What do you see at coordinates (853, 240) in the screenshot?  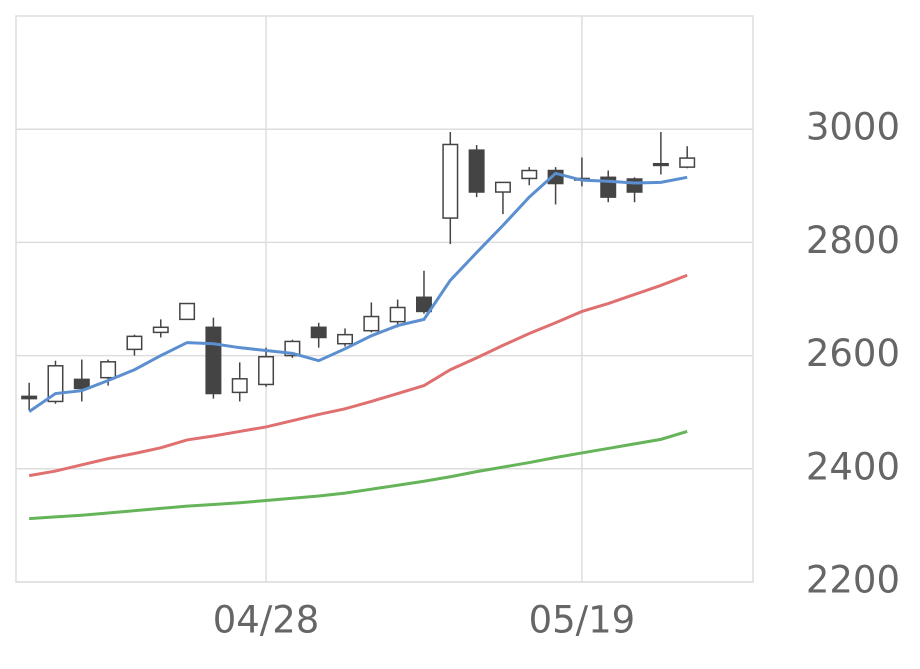 I see `y-tick-label: 2800` at bounding box center [853, 240].